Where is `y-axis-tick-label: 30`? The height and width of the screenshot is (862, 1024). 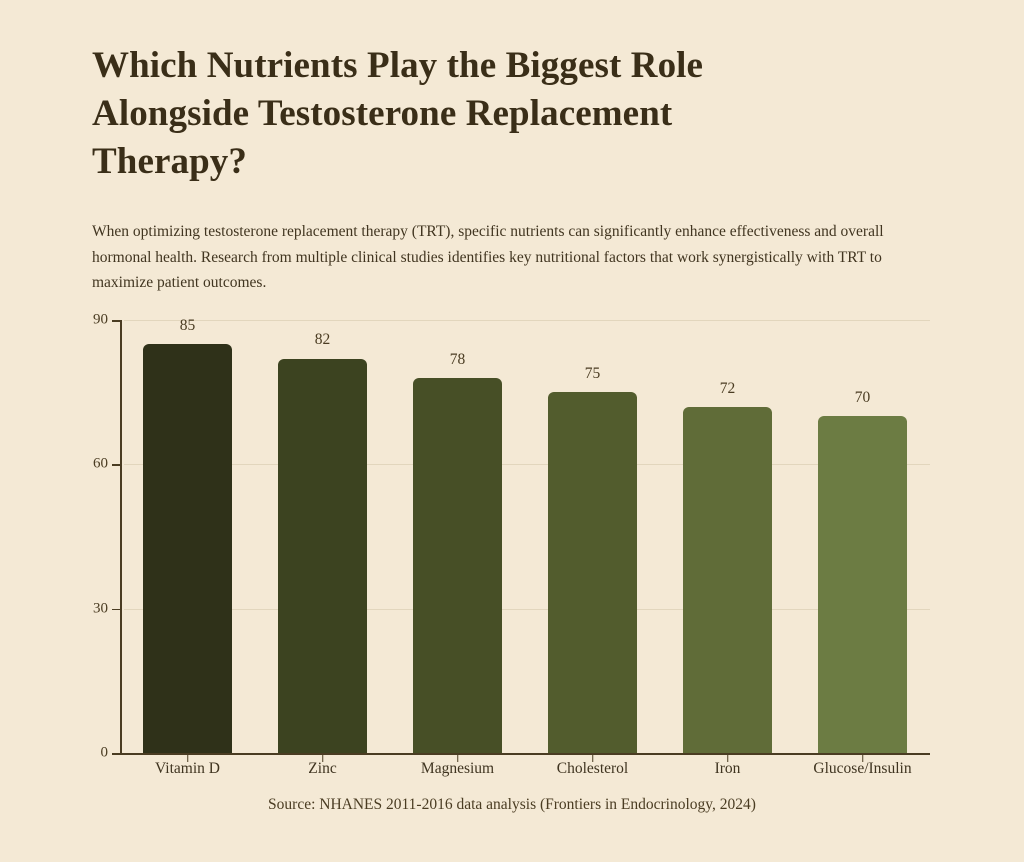 y-axis-tick-label: 30 is located at coordinates (100, 608).